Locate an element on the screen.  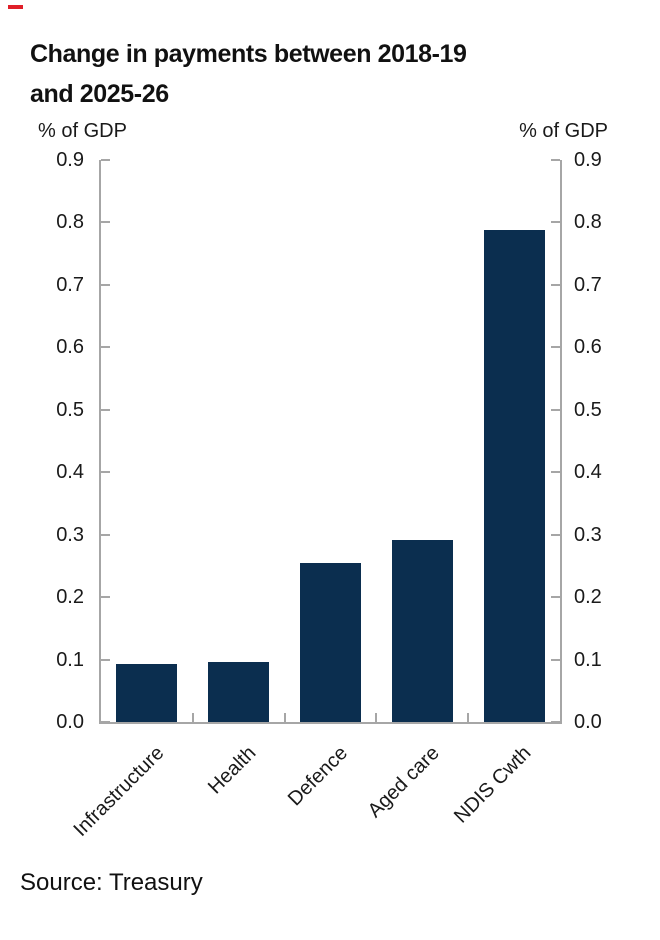
y-tick-label-left-0.5: 0.5 is located at coordinates (70, 409).